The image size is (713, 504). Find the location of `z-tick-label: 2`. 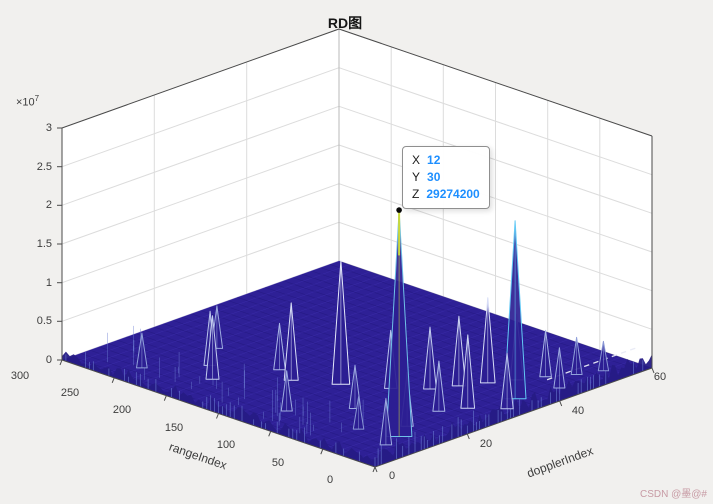

z-tick-label: 2 is located at coordinates (48, 205).